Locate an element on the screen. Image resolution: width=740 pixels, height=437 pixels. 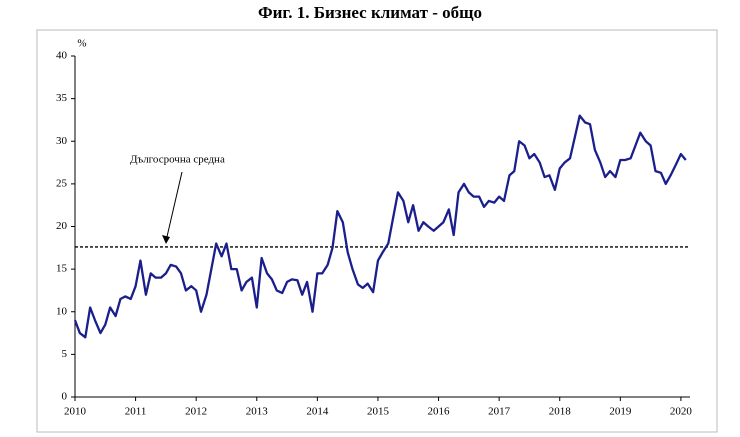
x-tick-label: 2016 is located at coordinates (439, 412).